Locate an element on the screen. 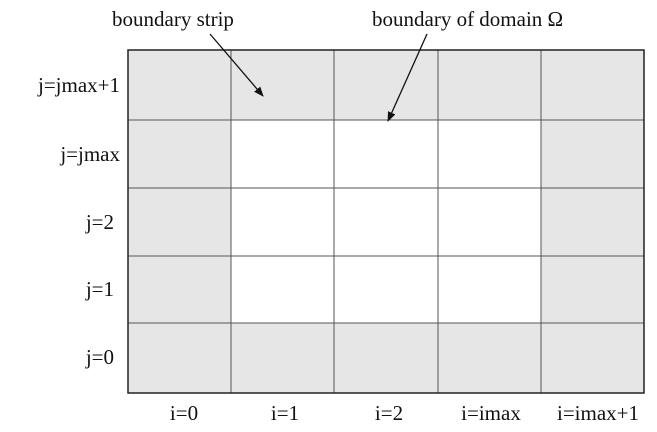  boundary-domain-arrow is located at coordinates (407, 77).